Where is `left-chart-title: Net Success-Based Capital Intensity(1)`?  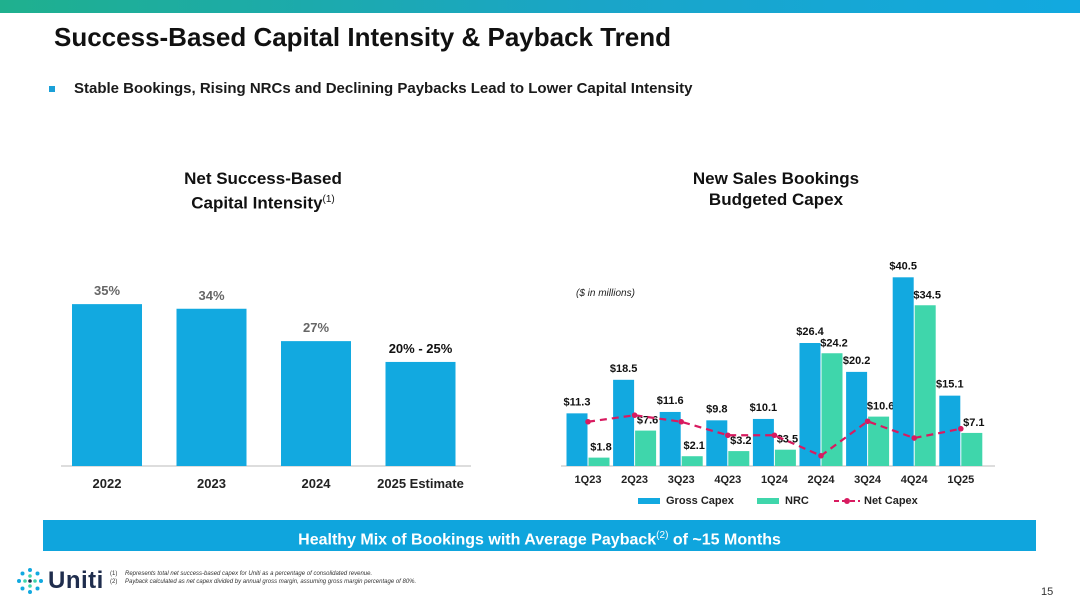 left-chart-title: Net Success-Based Capital Intensity(1) is located at coordinates (263, 191).